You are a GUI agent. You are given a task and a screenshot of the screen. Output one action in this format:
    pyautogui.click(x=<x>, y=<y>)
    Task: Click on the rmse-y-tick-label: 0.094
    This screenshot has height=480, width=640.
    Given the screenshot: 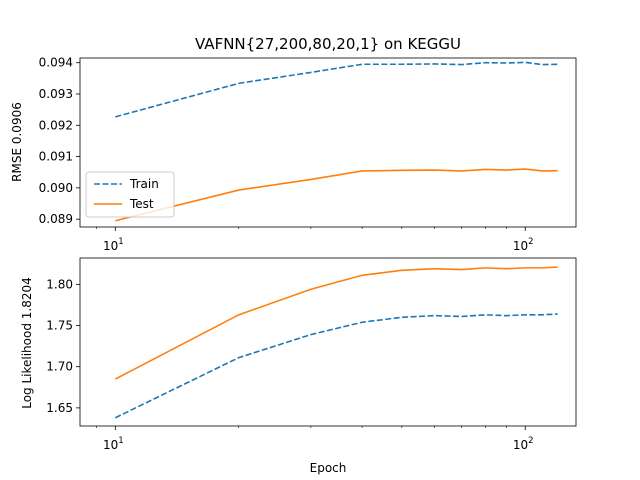 What is the action you would take?
    pyautogui.click(x=56, y=63)
    